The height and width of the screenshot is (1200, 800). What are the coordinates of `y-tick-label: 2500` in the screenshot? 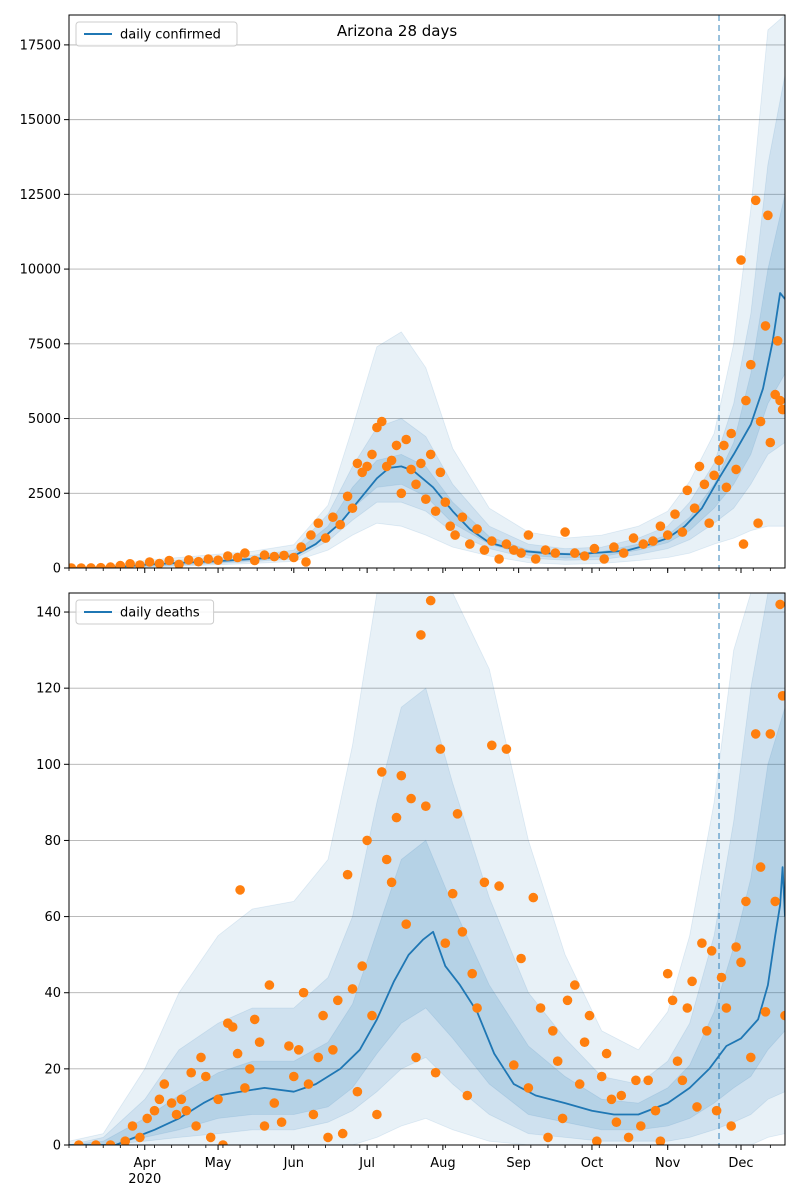 It's located at (44, 494).